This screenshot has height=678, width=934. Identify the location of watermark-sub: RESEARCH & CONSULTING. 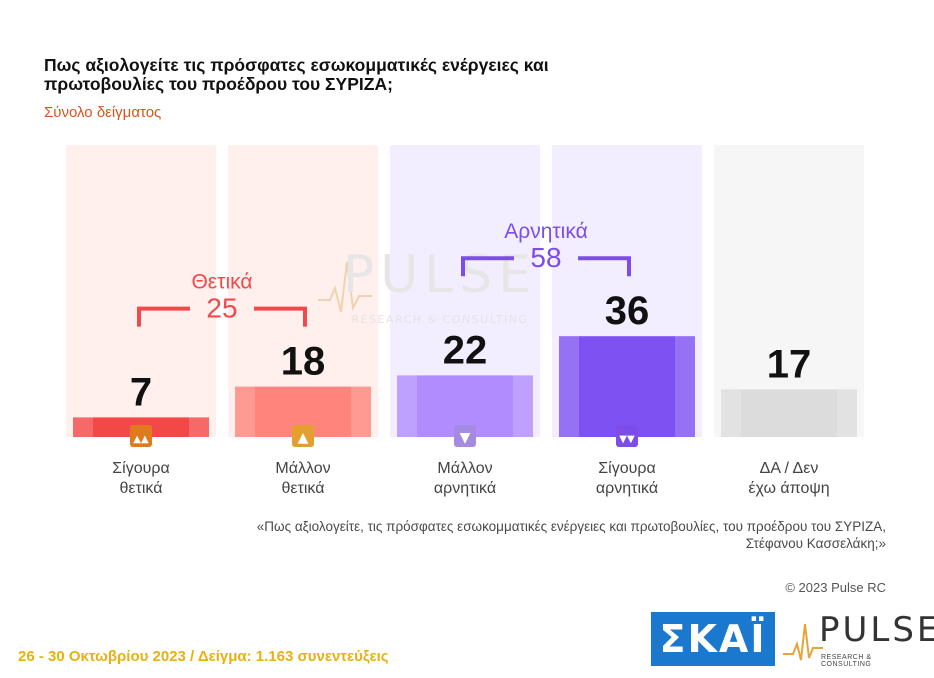
(439, 319).